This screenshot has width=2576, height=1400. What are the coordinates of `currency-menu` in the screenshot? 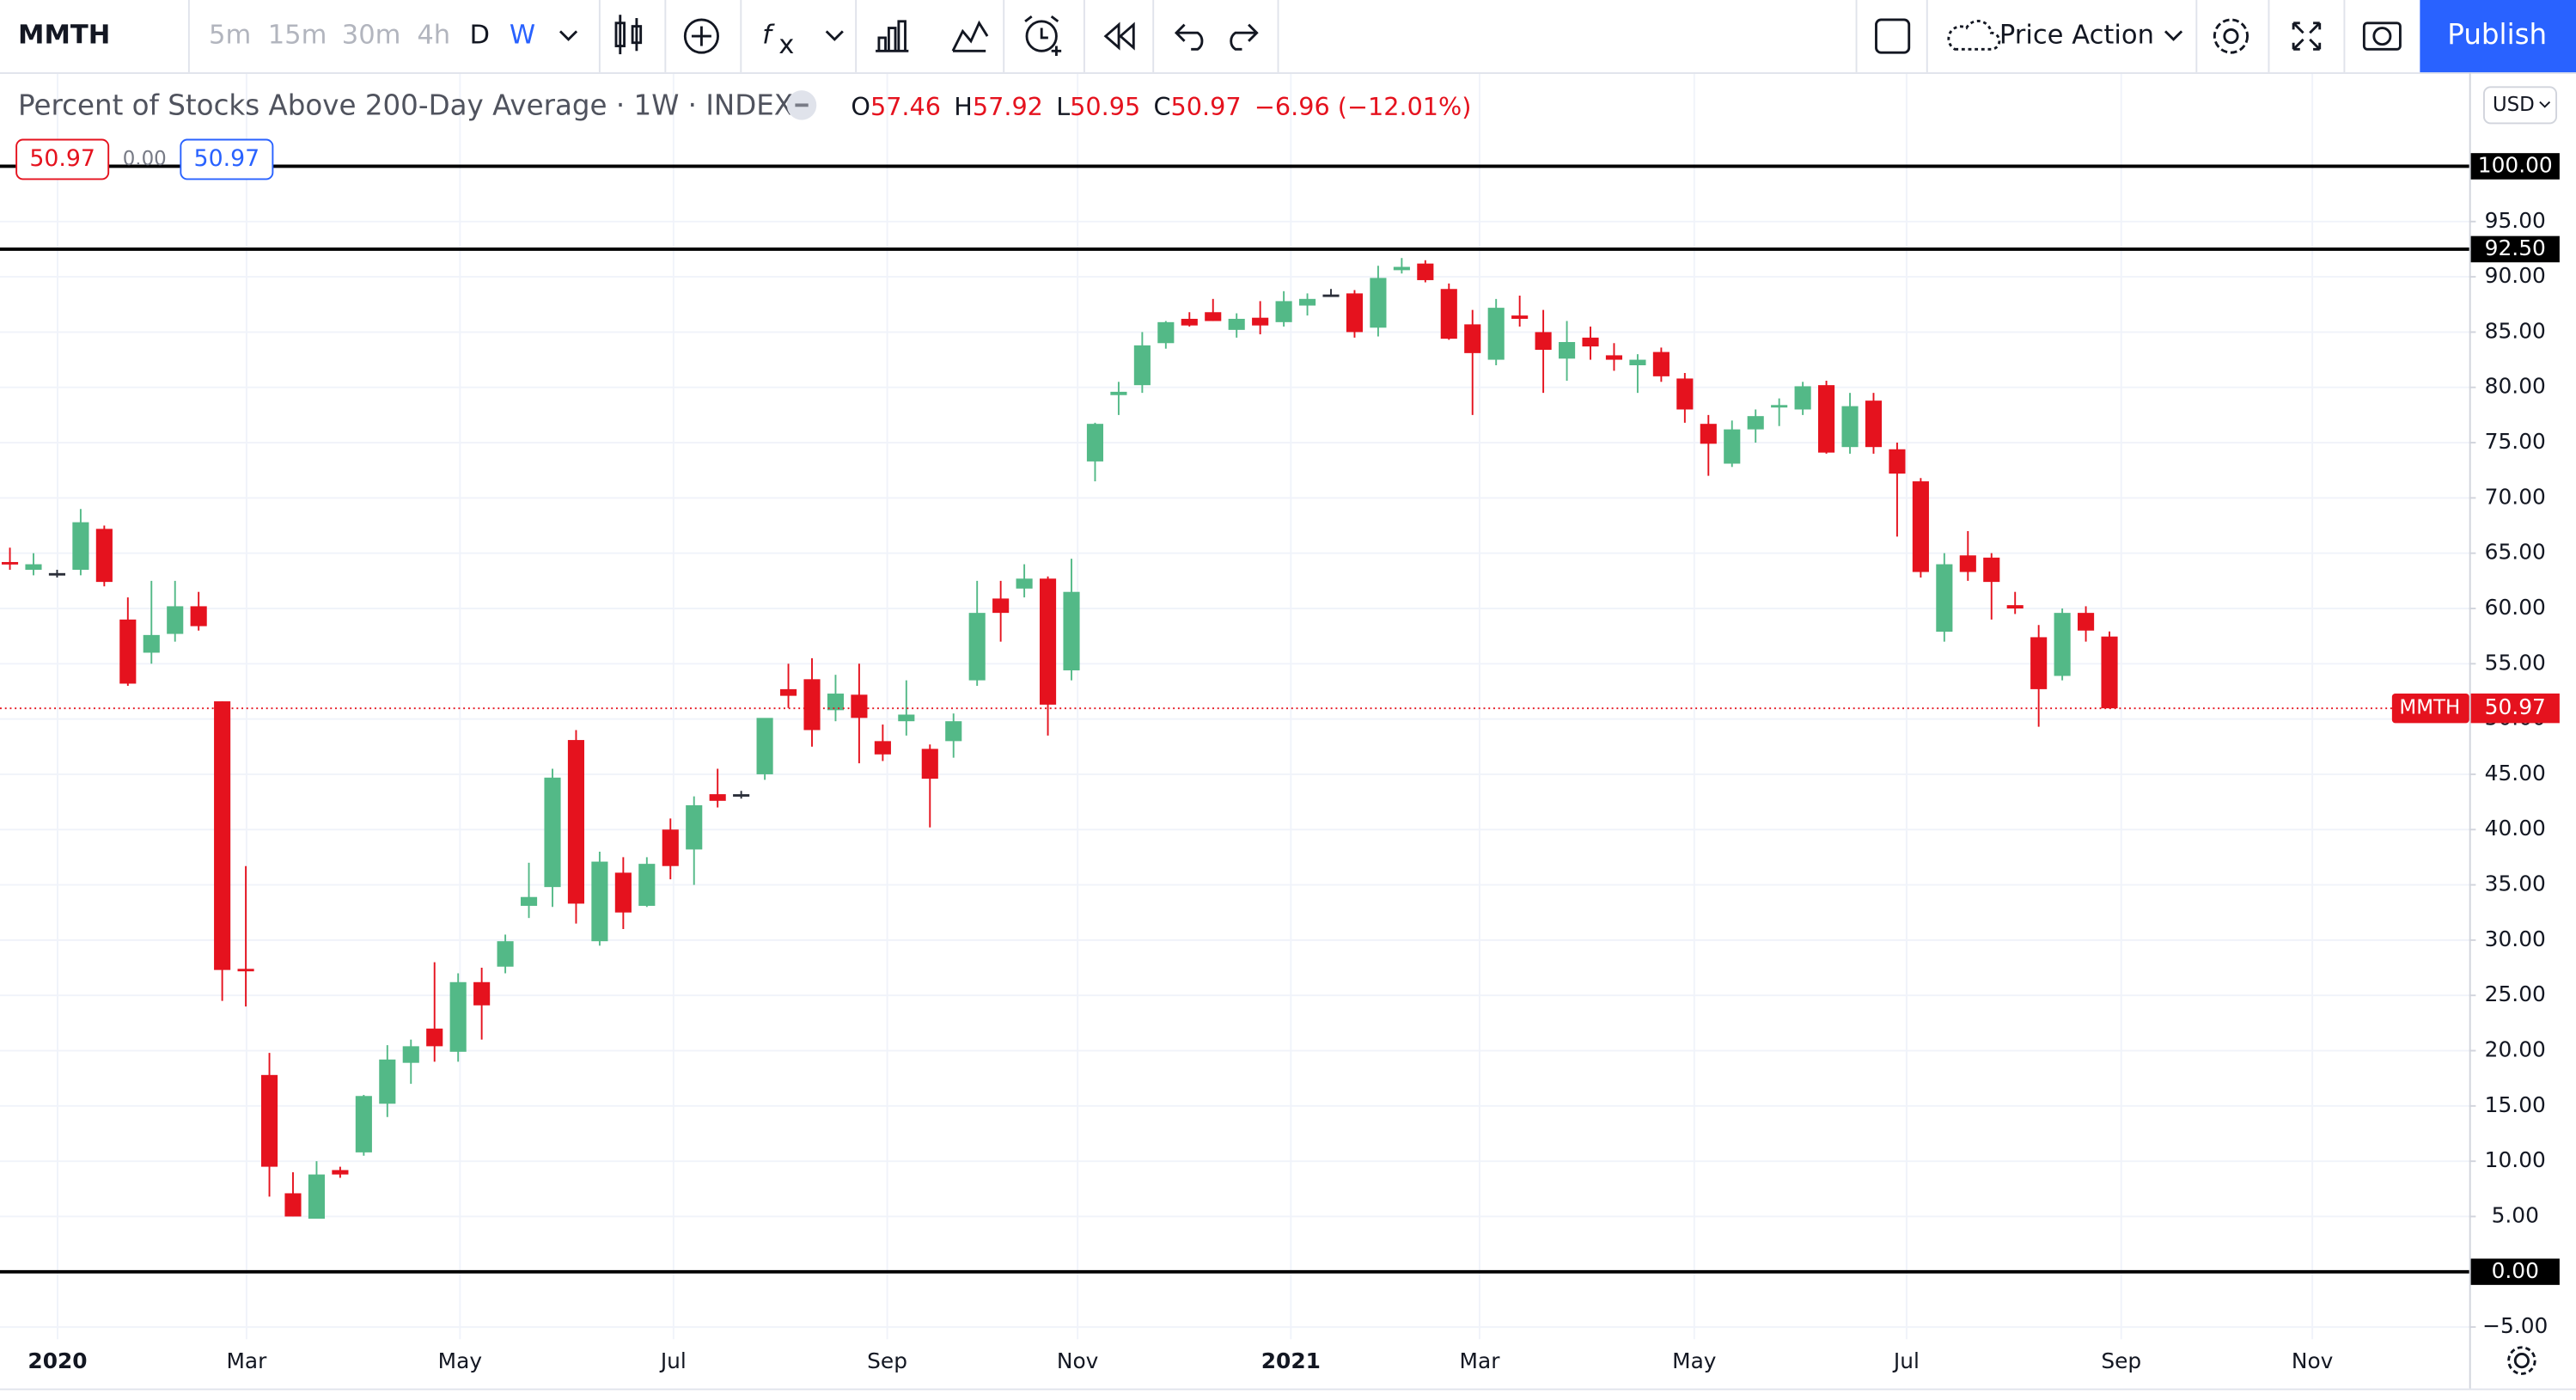 It's located at (2545, 104).